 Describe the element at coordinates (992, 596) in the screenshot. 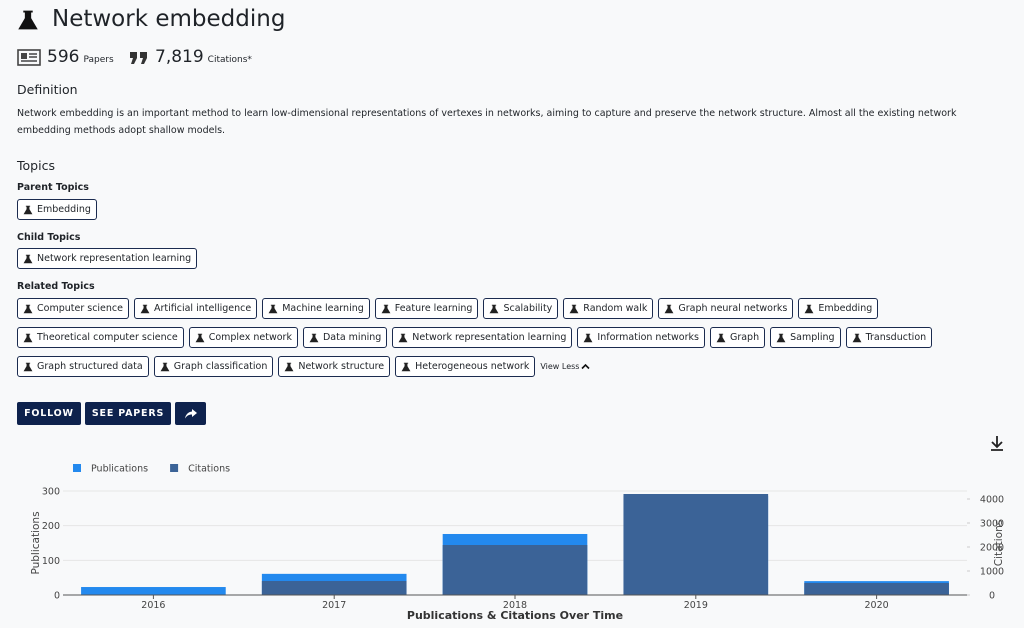

I see `y2-tick-label: 0` at that location.